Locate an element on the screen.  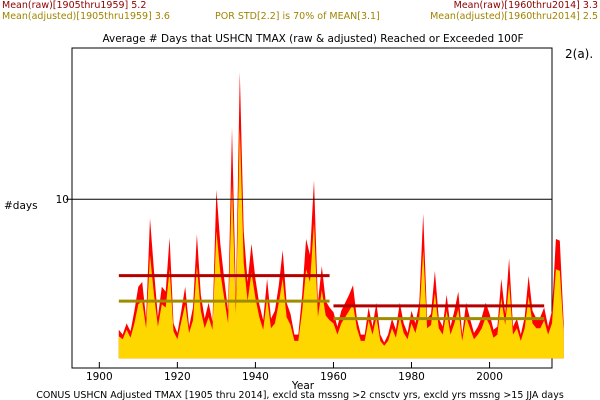
panel-label: 2(a). is located at coordinates (579, 54).